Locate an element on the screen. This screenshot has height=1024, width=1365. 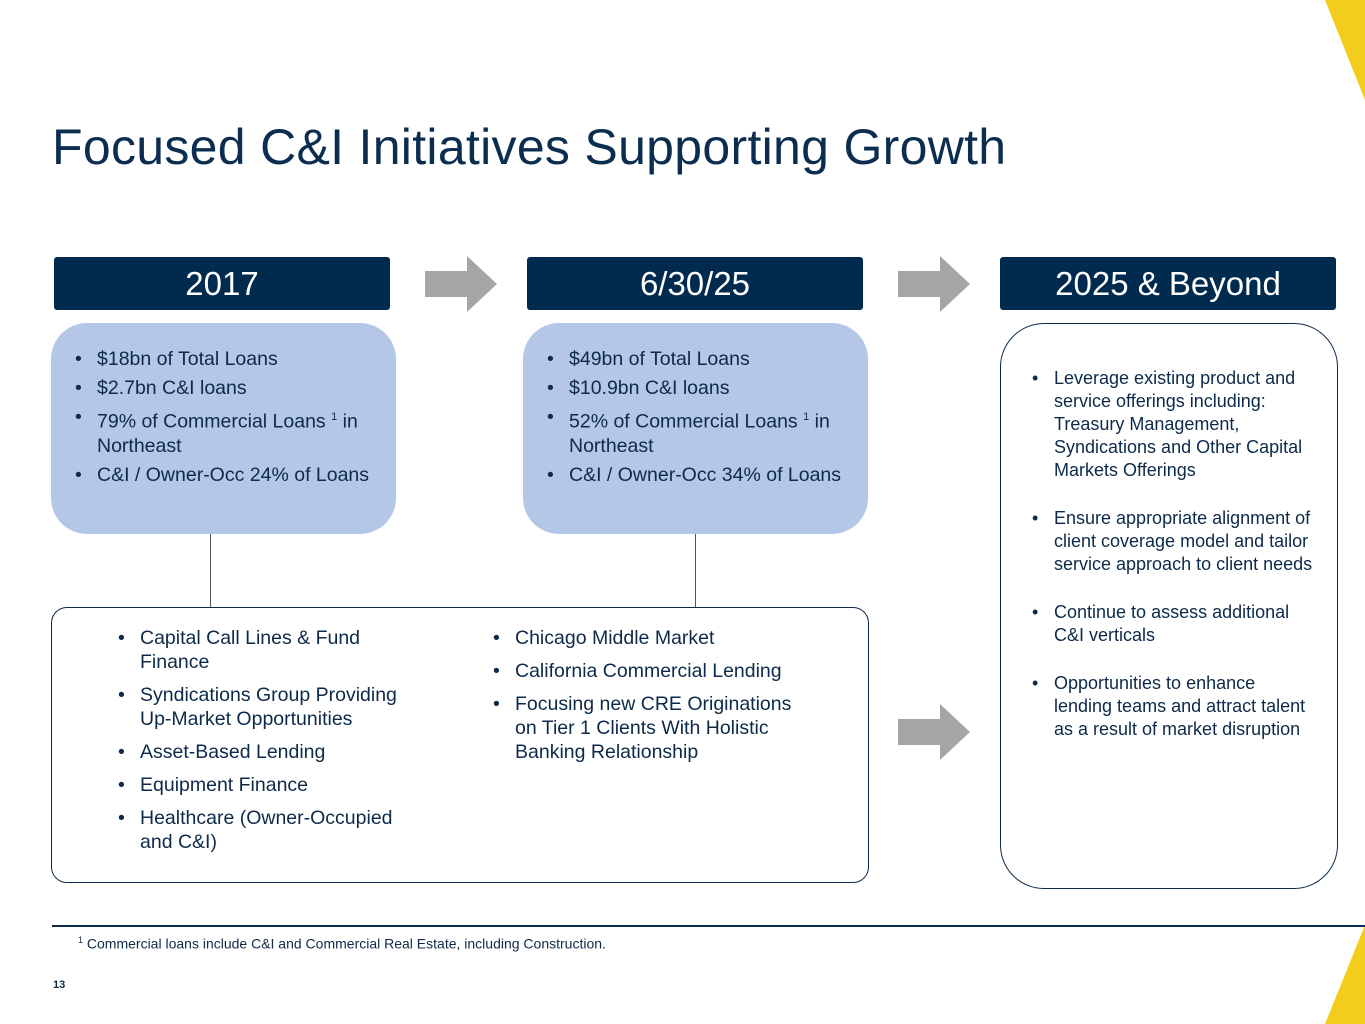
item-text: 79% of Commercial Loans is located at coordinates (214, 421).